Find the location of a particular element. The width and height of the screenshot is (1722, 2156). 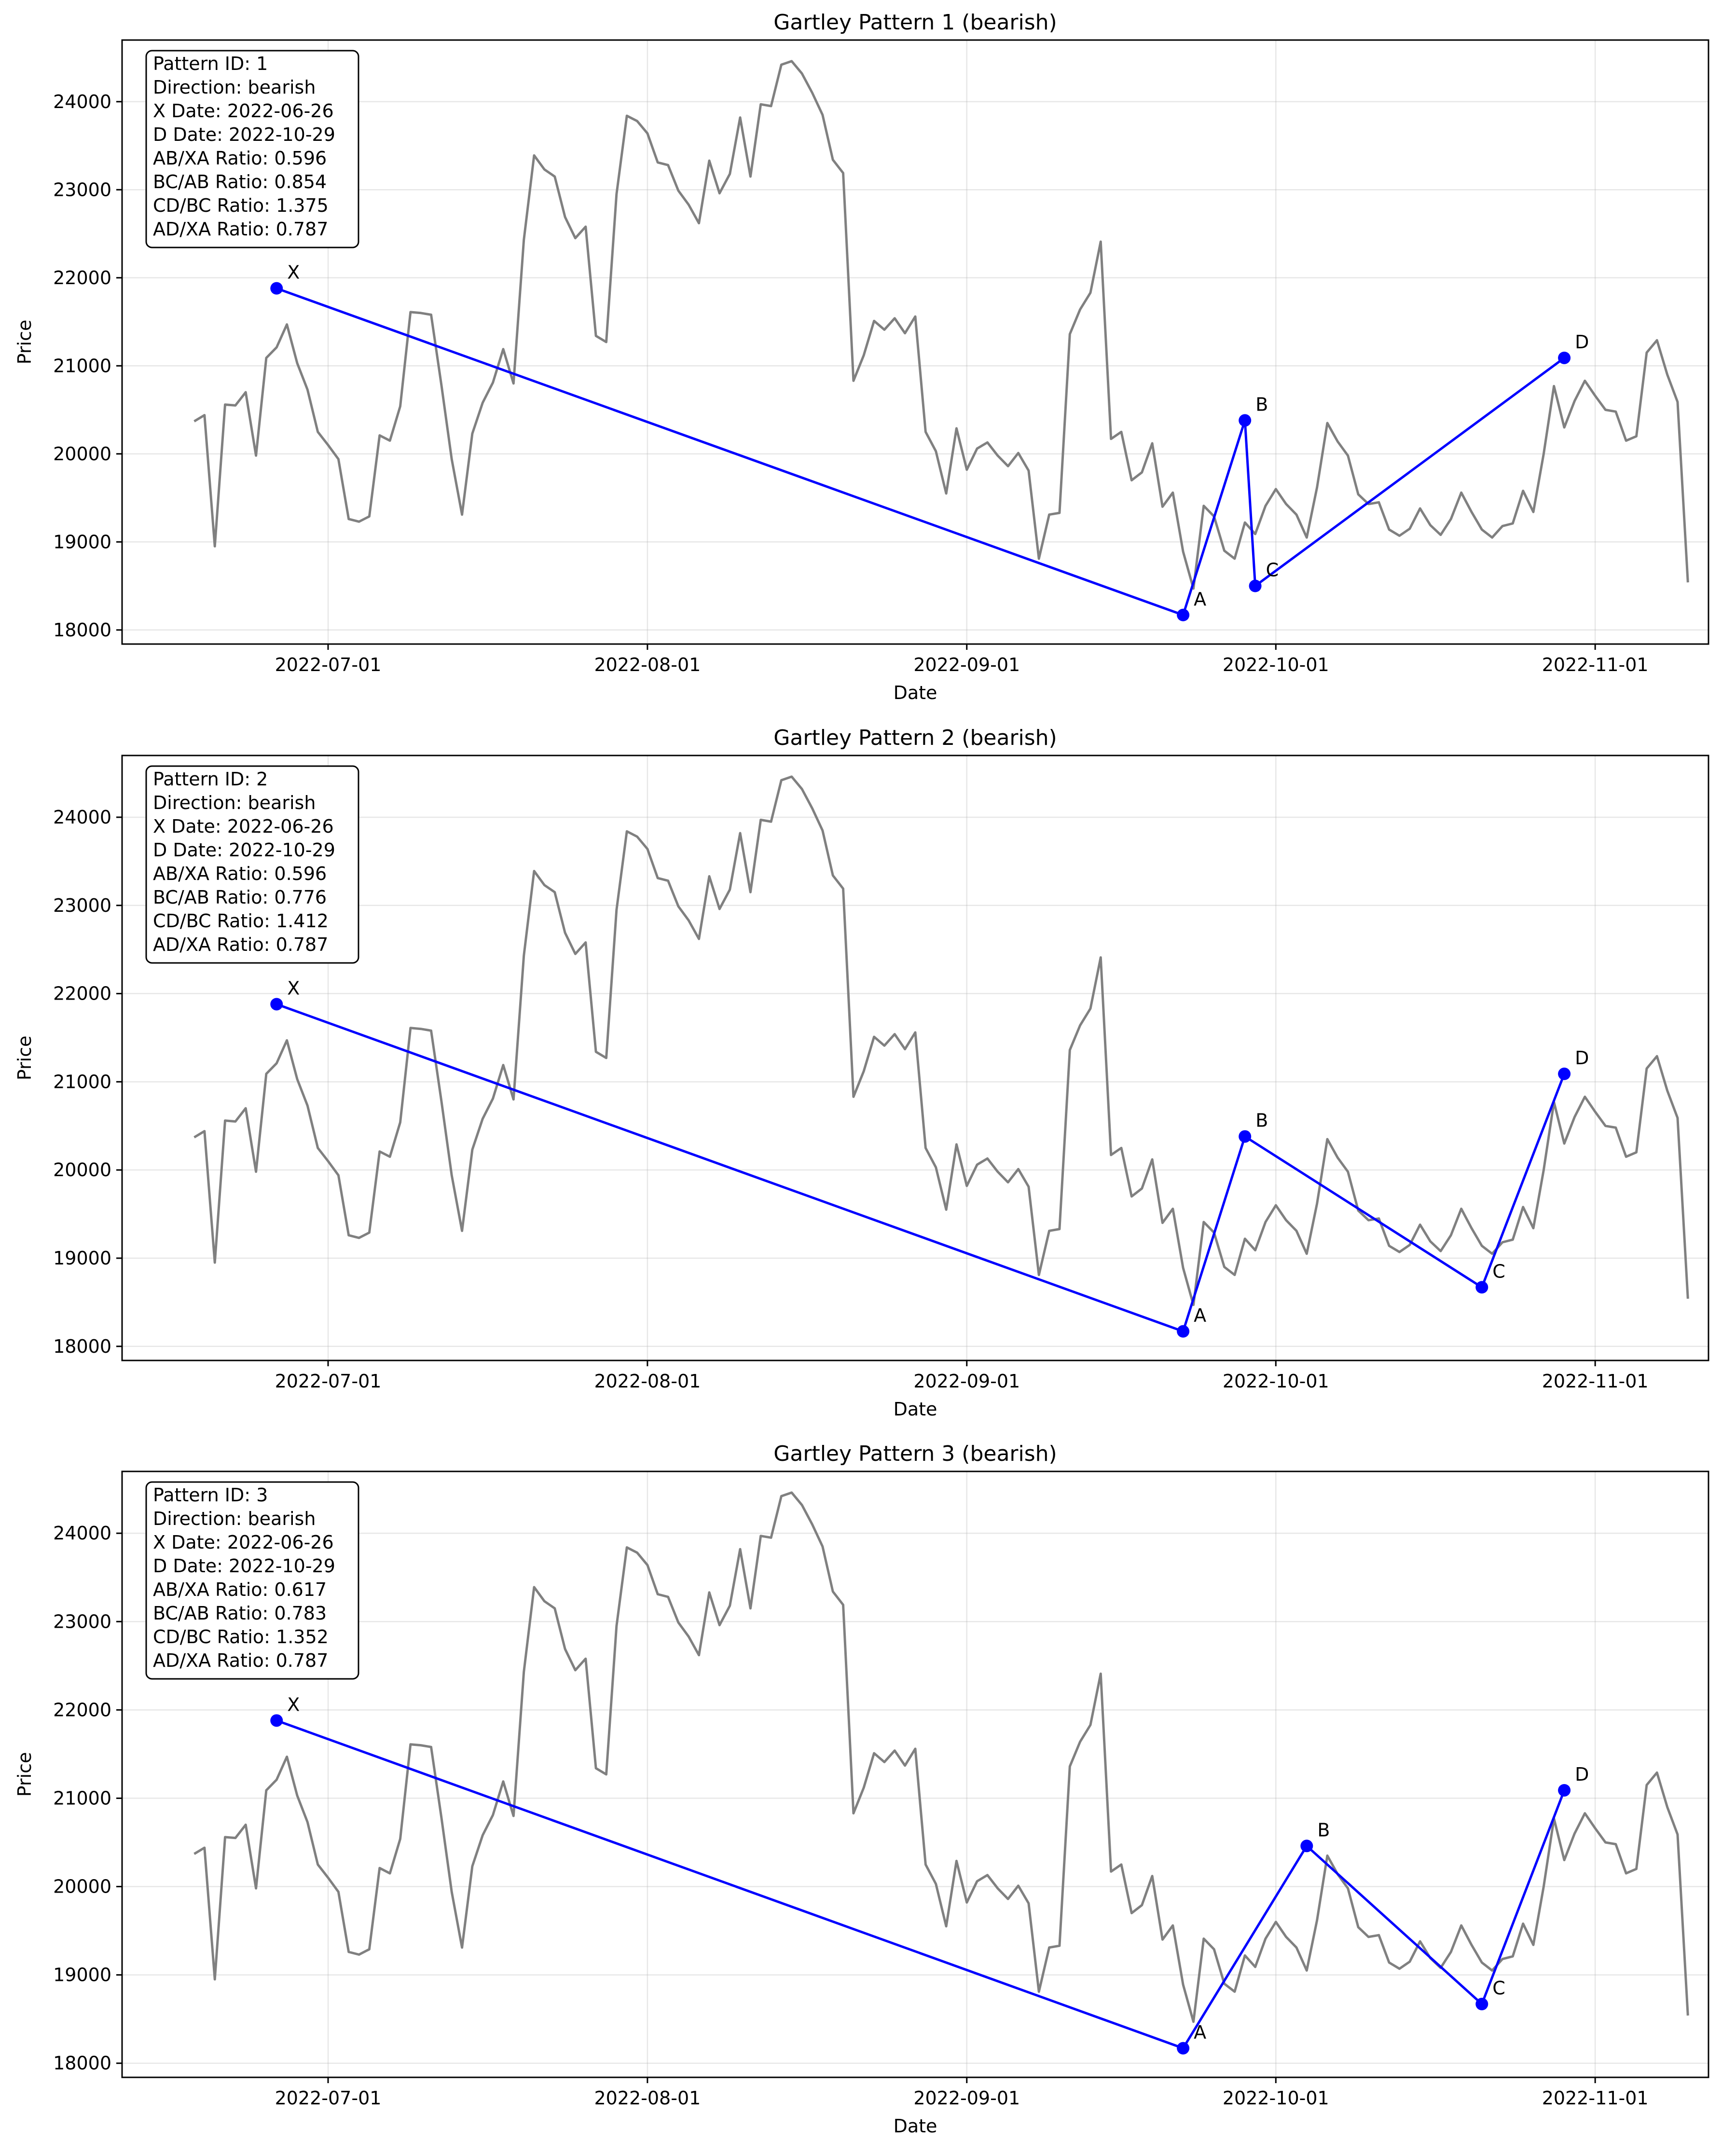

info-line: CD/BC Ratio: 1.352 is located at coordinates (241, 1637).